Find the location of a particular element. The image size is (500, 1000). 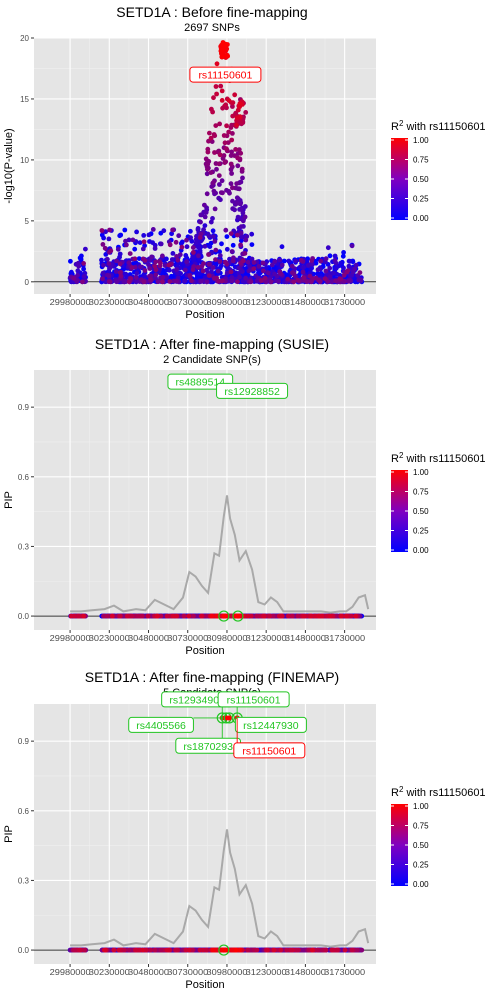

legend-title-sup: 2 is located at coordinates (401, 455).